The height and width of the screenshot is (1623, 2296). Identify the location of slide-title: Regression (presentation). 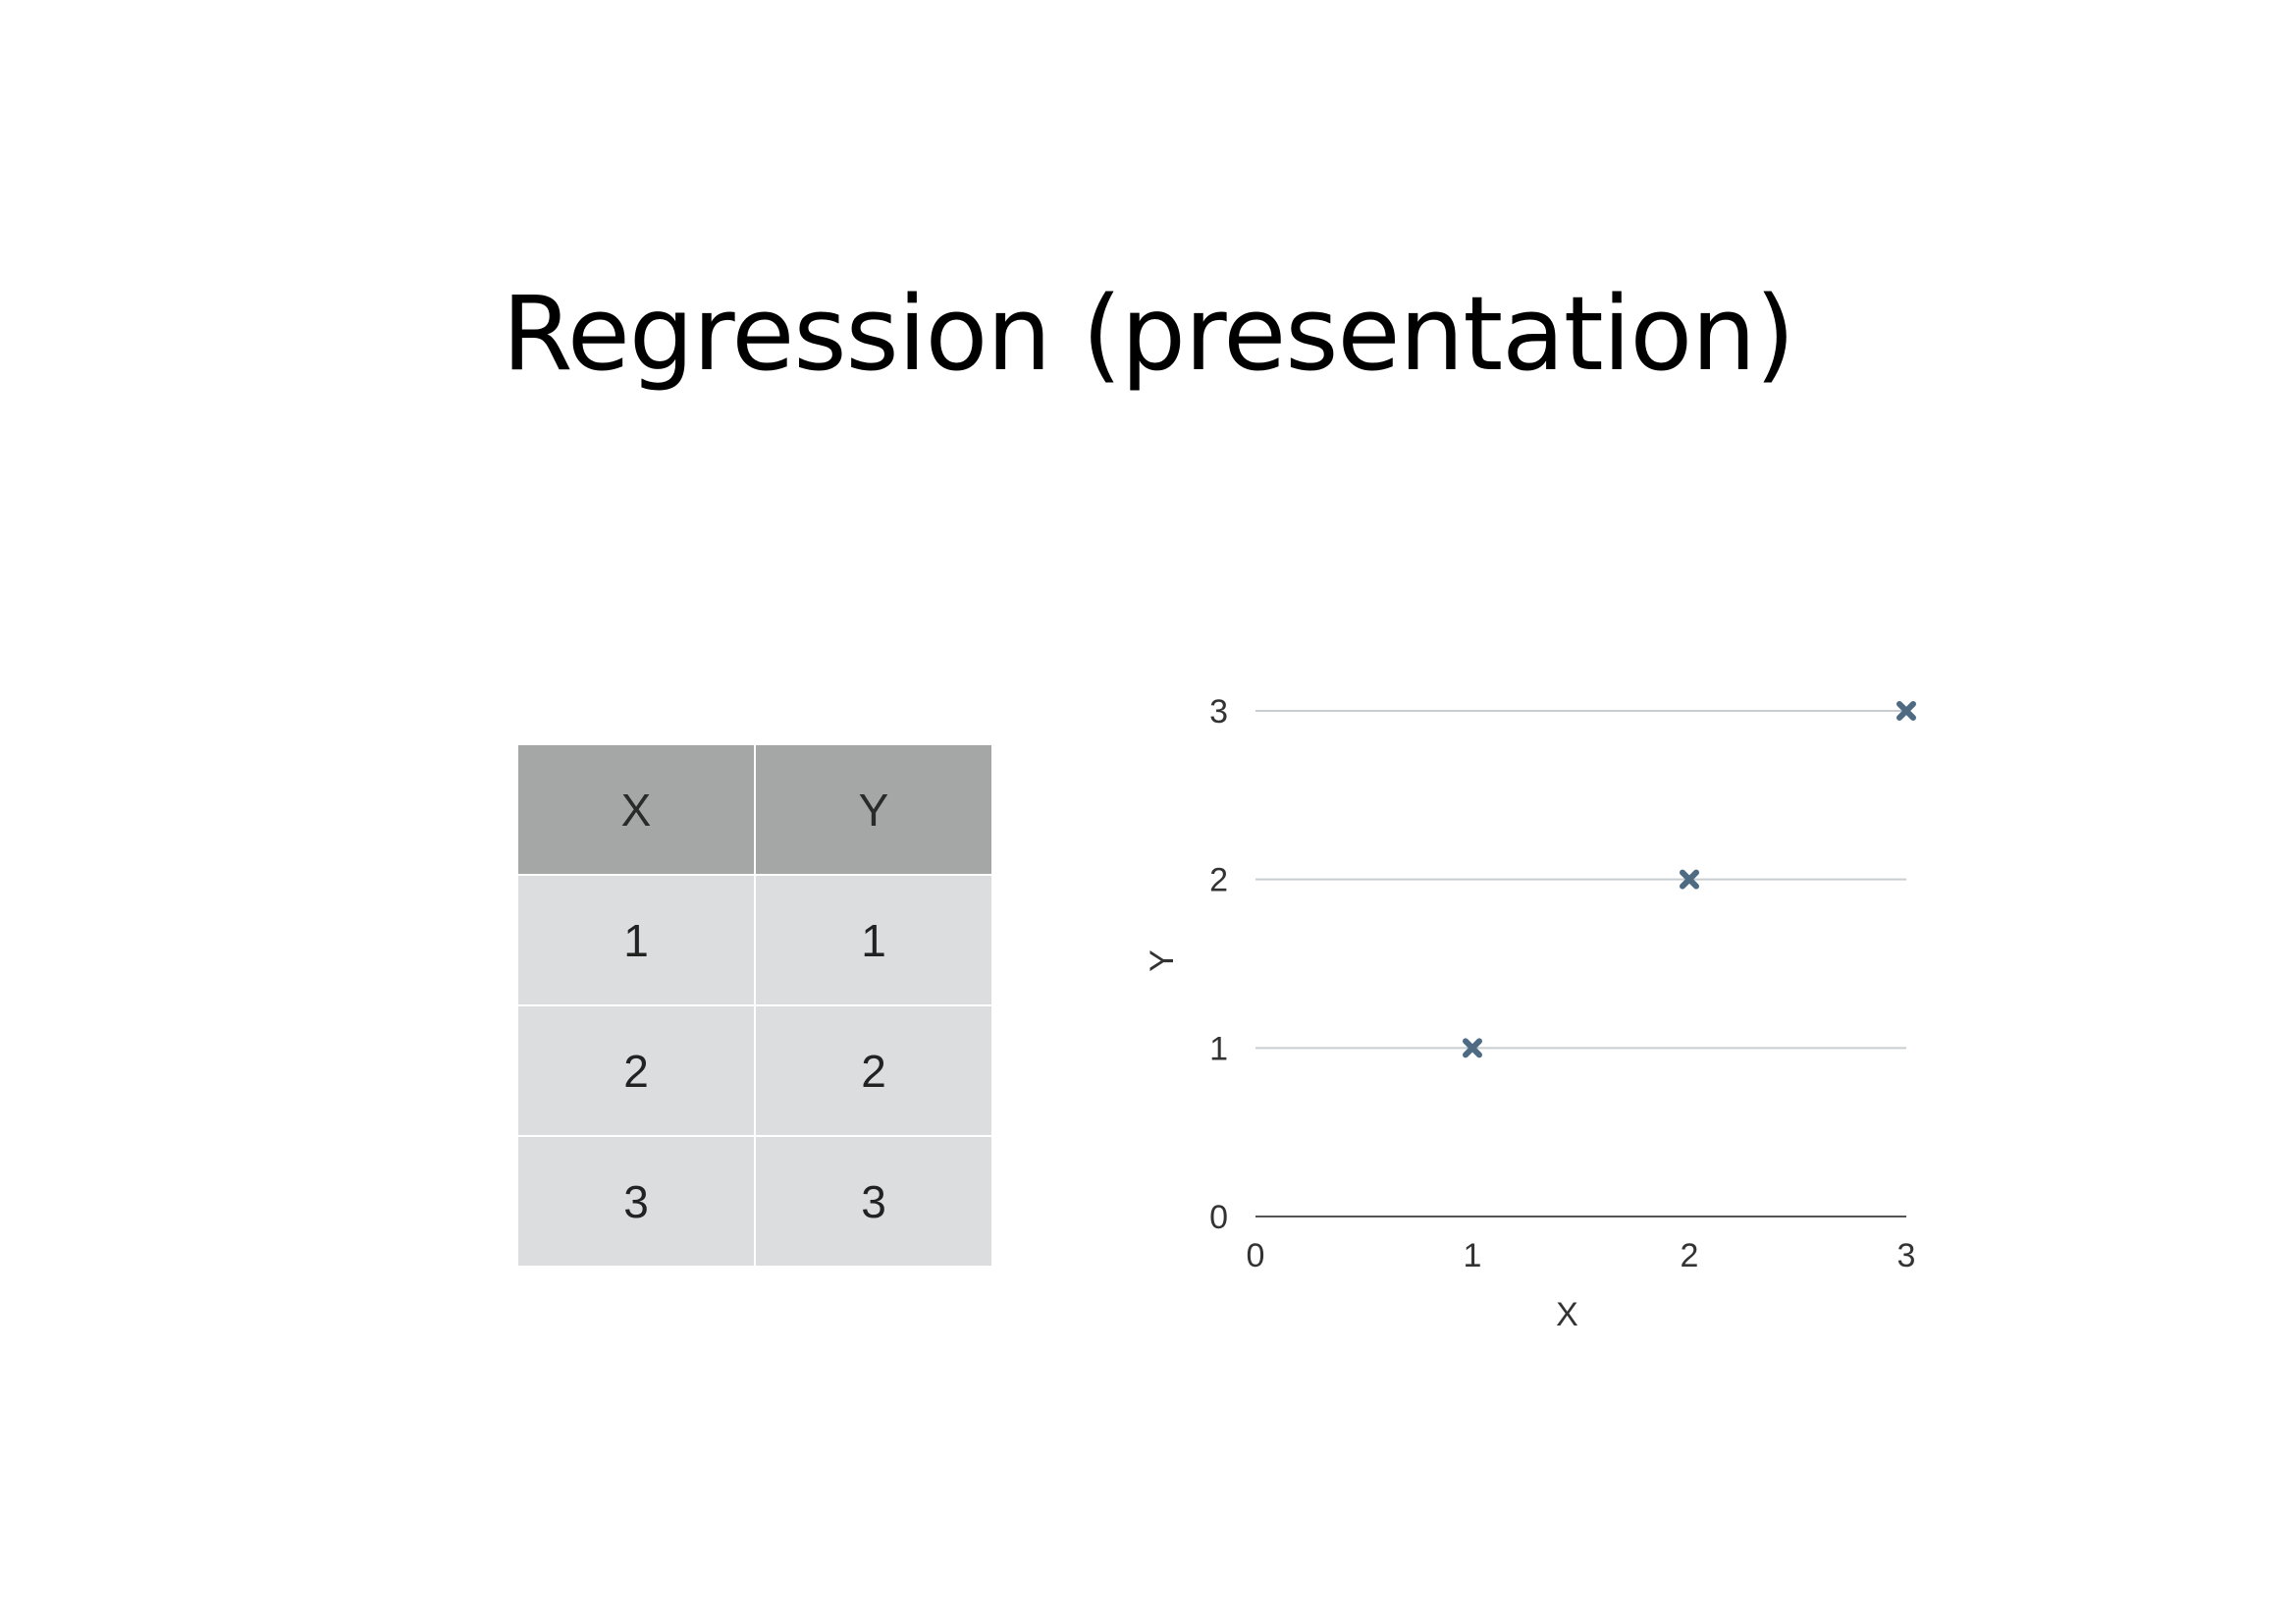
(1148, 334).